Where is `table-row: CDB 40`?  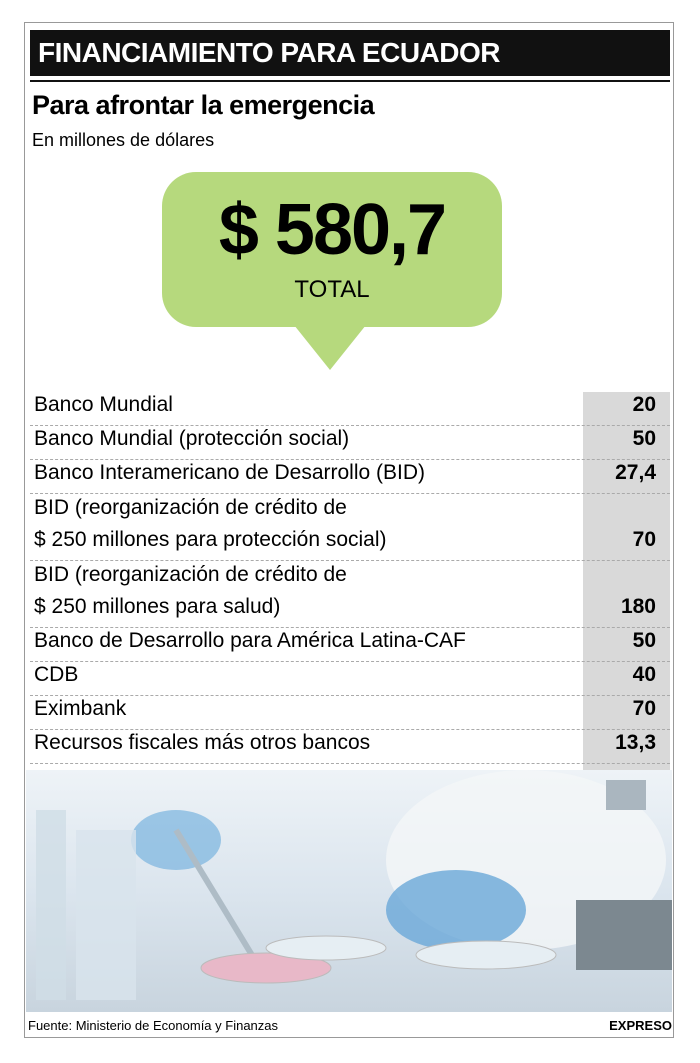 table-row: CDB 40 is located at coordinates (350, 679).